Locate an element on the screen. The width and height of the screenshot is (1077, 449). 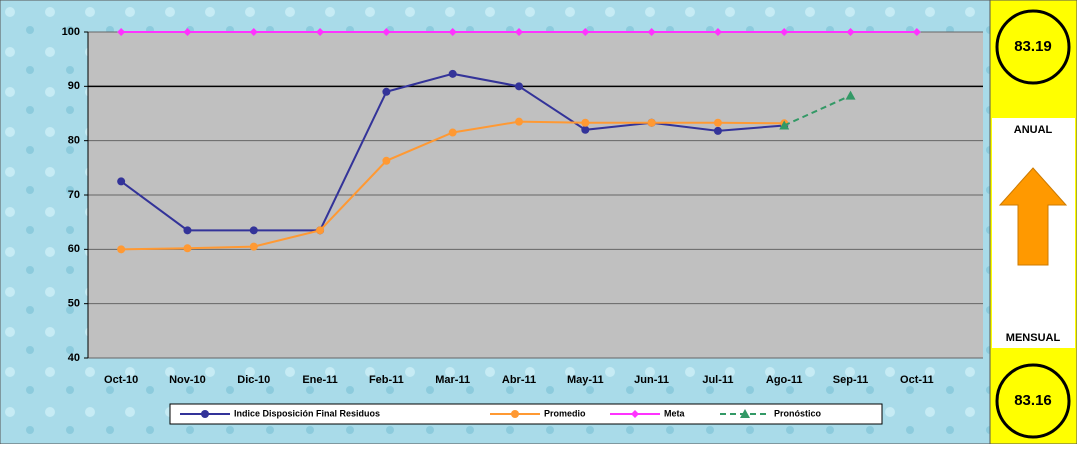
y-tick-label: 100 is located at coordinates (71, 32).